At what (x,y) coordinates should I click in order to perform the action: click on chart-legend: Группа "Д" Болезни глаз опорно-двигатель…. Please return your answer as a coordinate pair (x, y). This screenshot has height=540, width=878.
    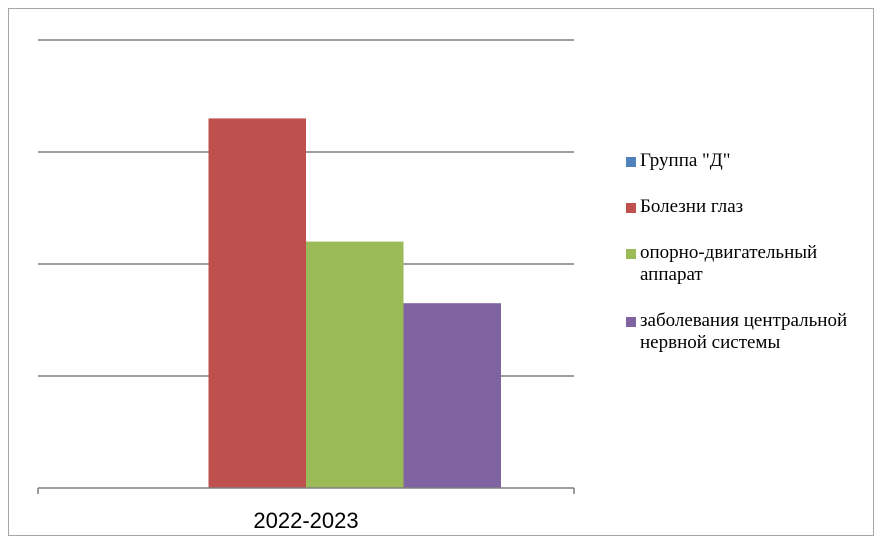
    Looking at the image, I should click on (751, 264).